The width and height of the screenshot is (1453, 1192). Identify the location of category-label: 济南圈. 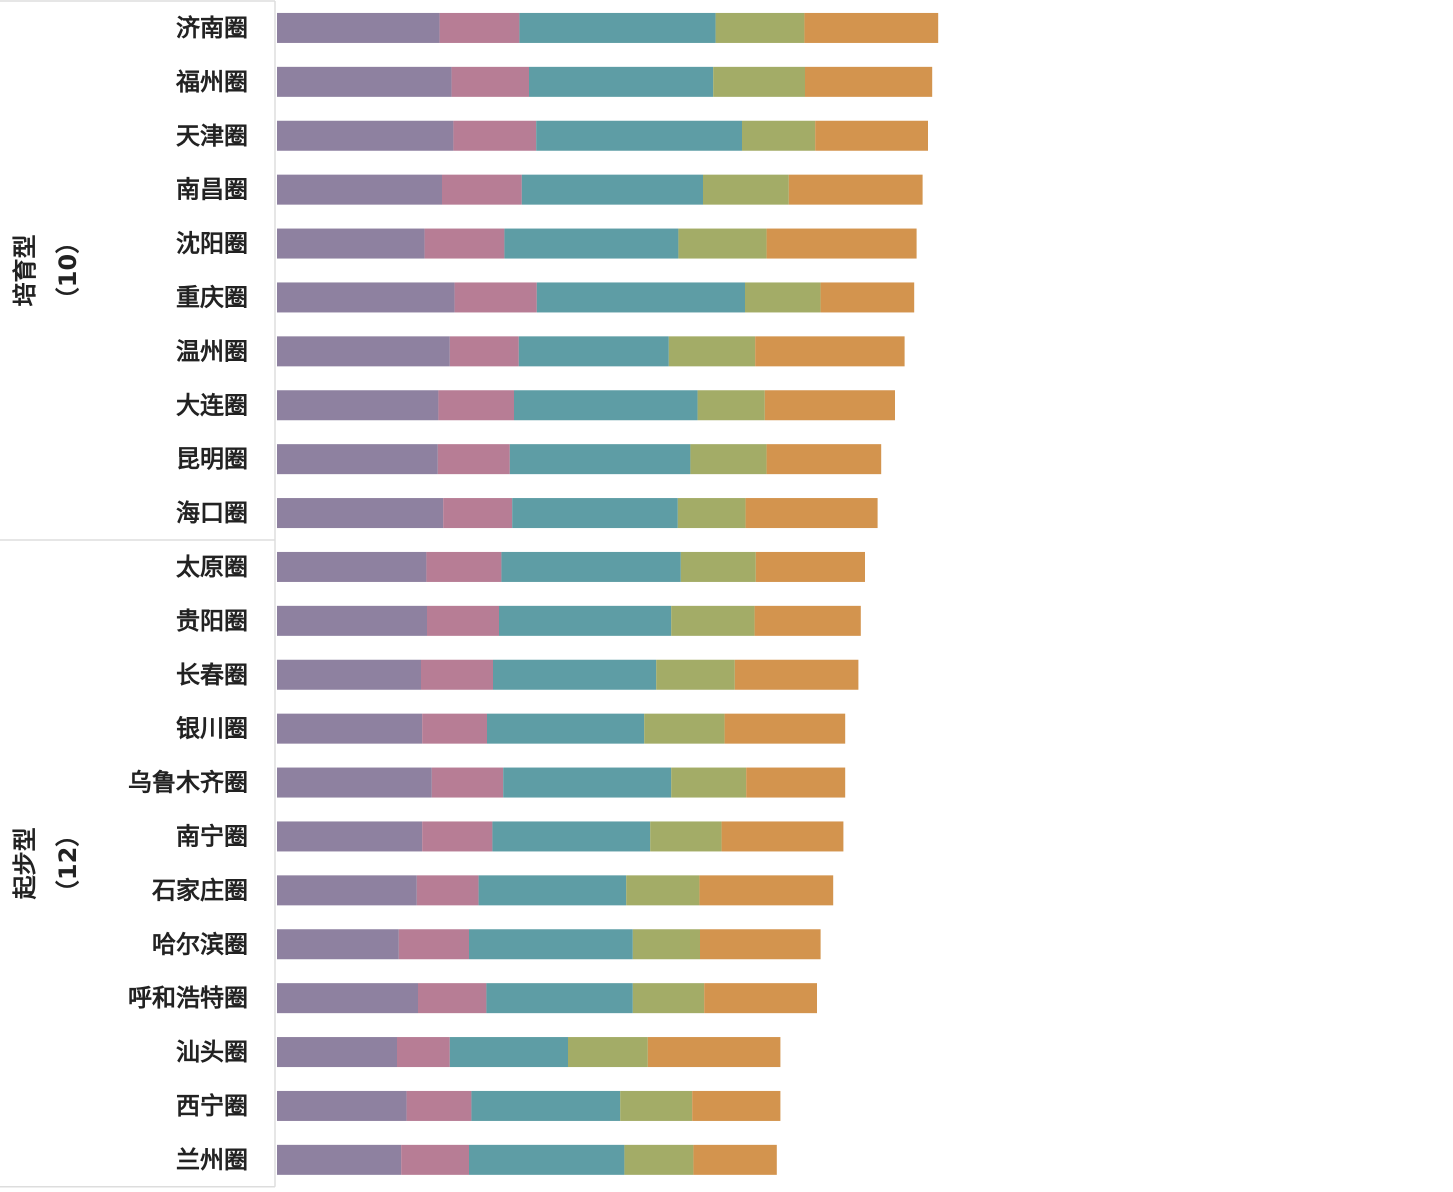
(212, 28).